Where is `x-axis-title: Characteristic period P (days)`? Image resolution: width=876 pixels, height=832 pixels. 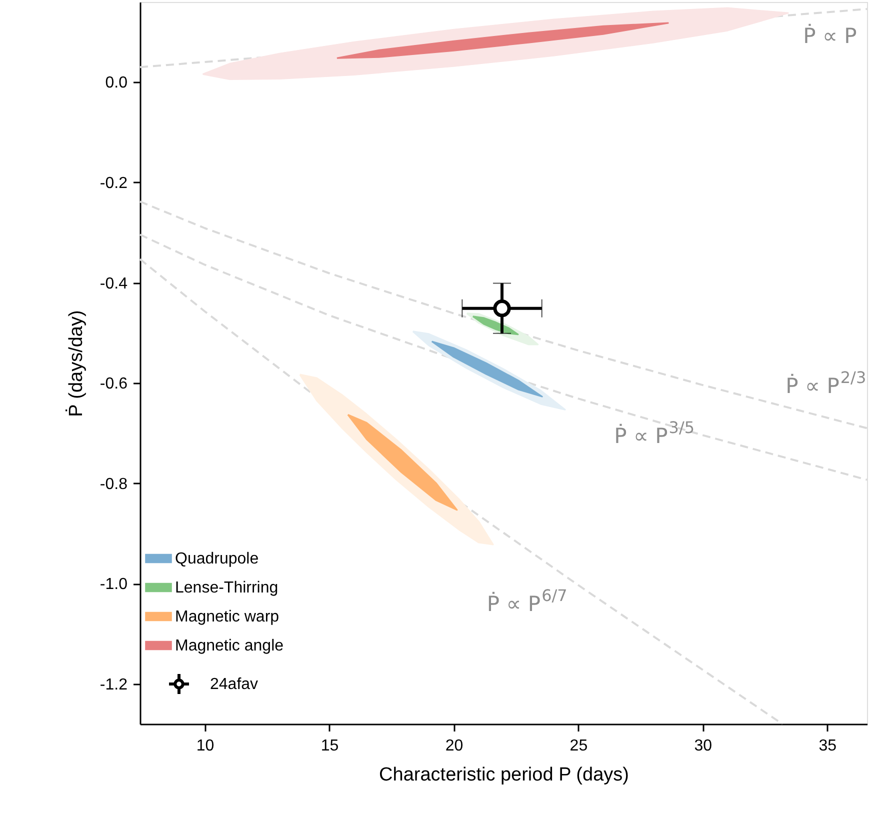 x-axis-title: Characteristic period P (days) is located at coordinates (504, 775).